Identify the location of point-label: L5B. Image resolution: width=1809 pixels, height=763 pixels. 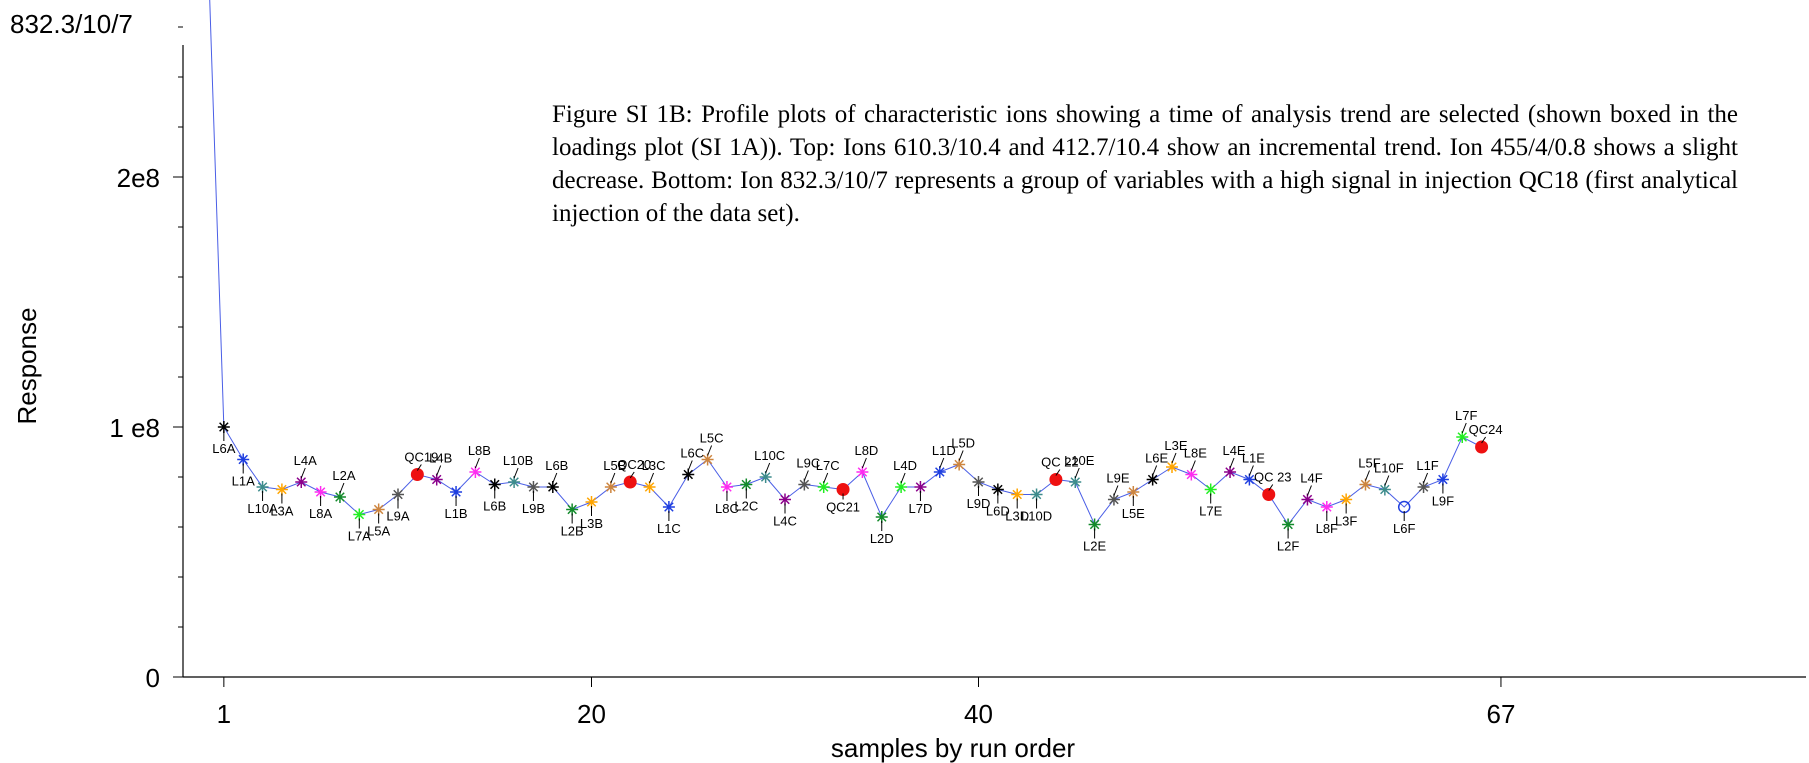
(614, 465).